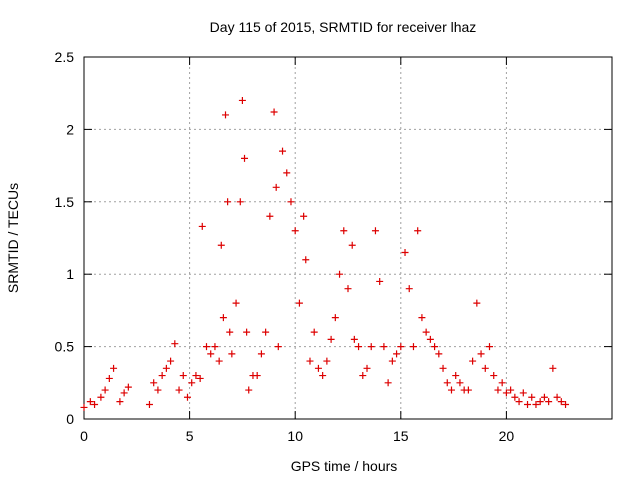  What do you see at coordinates (344, 466) in the screenshot?
I see `x-axis-label: GPS time / hours` at bounding box center [344, 466].